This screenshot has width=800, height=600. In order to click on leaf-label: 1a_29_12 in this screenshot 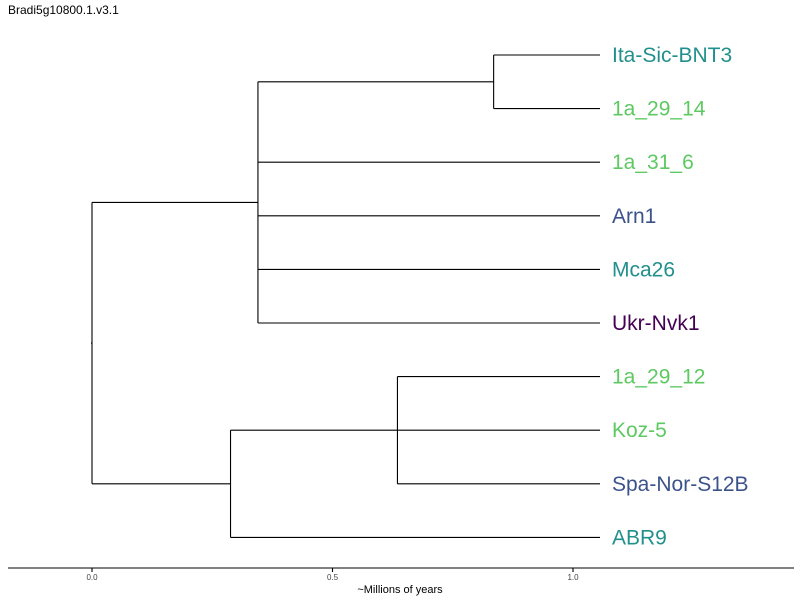, I will do `click(658, 377)`.